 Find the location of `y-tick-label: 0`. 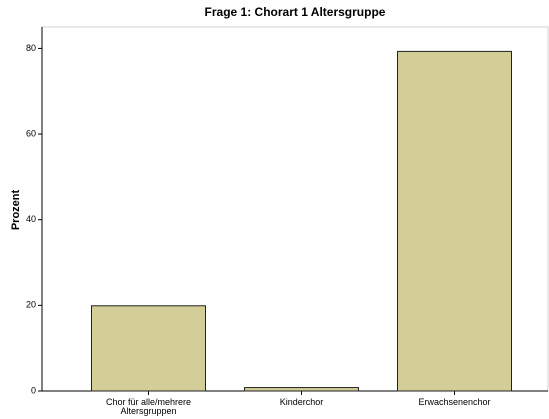

y-tick-label: 0 is located at coordinates (33, 390).